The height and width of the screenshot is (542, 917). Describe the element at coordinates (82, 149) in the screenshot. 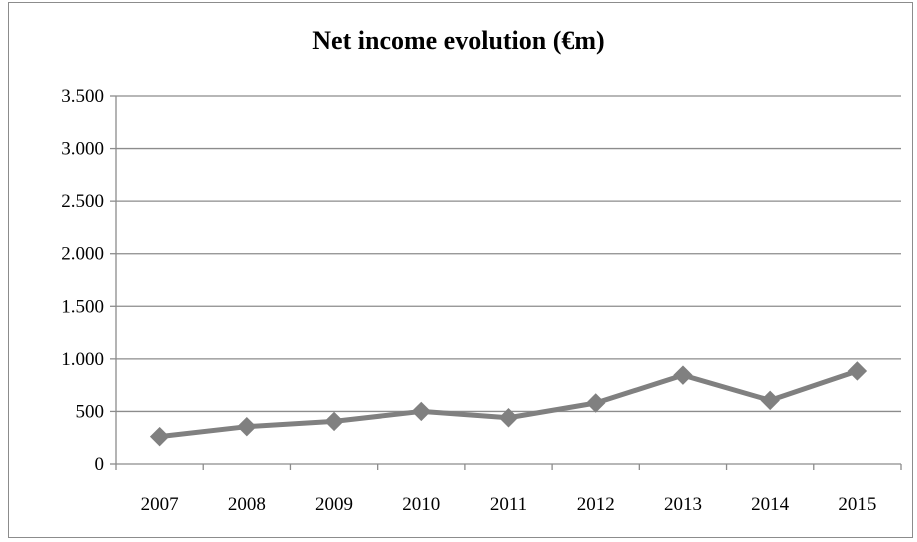

I see `y-tick-label: 3.000` at that location.